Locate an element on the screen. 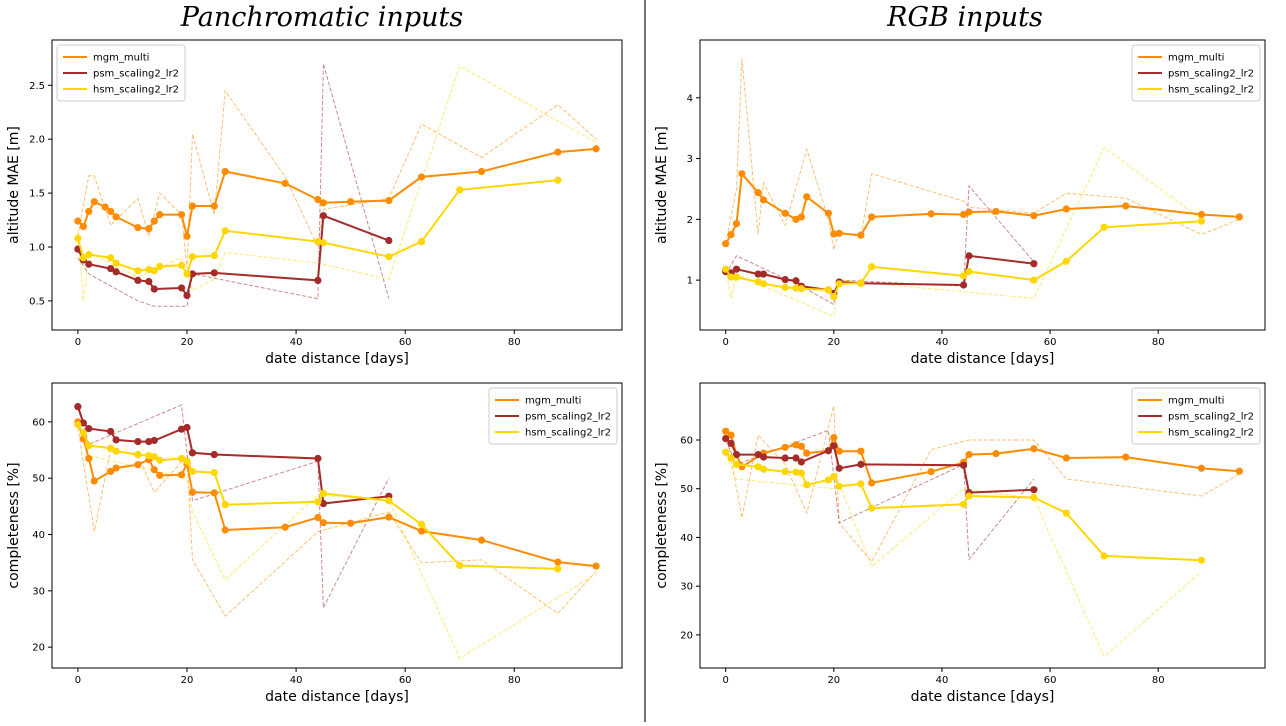  column-title: Panchromatic inputs is located at coordinates (321, 17).